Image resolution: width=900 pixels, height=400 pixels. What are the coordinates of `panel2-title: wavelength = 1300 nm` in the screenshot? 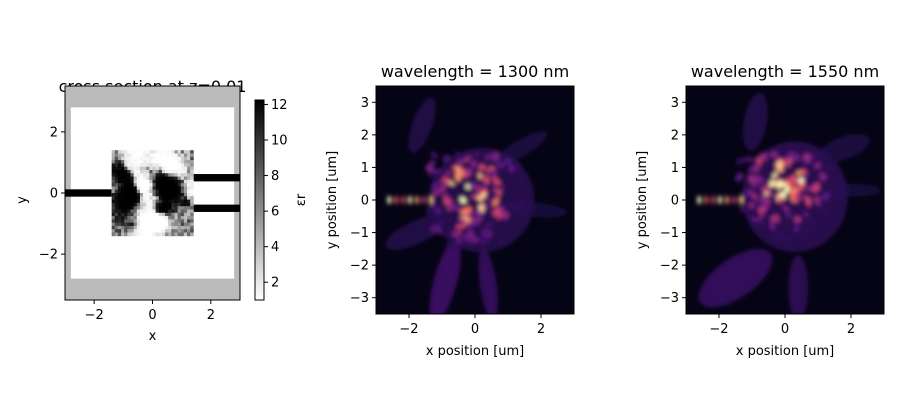 It's located at (475, 71).